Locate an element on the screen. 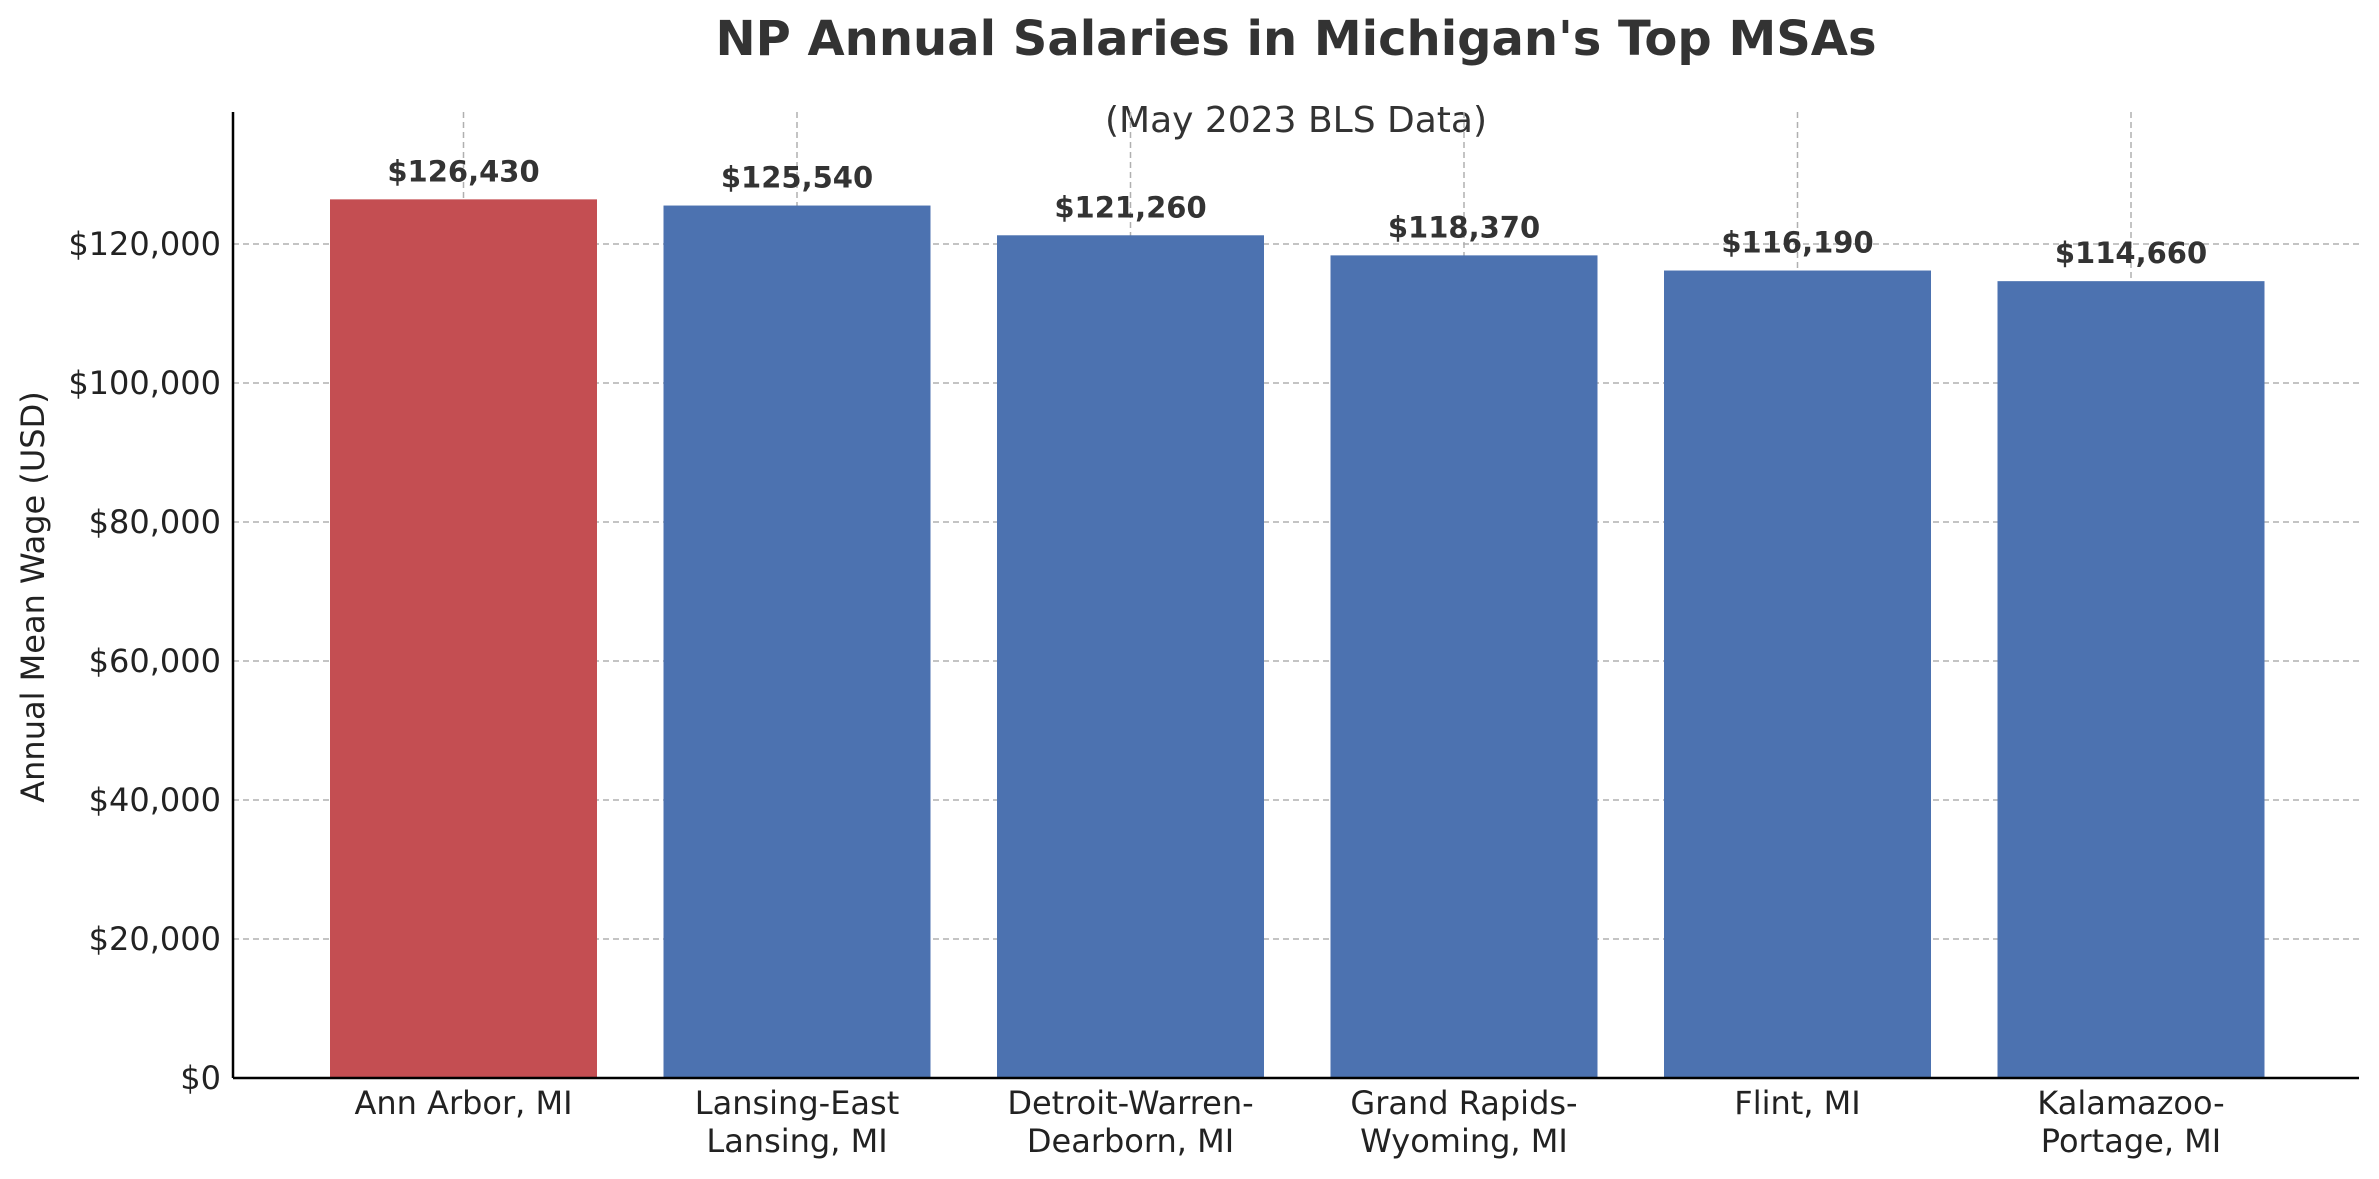 The height and width of the screenshot is (1179, 2379). y-tick-label: $0 is located at coordinates (200, 1078).